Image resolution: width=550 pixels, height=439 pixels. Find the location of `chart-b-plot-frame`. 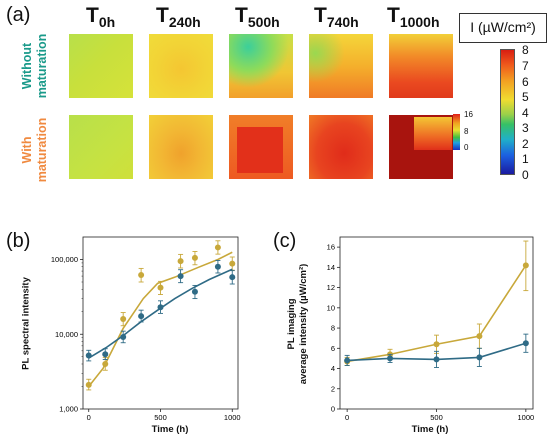

chart-b-plot-frame is located at coordinates (160, 323).